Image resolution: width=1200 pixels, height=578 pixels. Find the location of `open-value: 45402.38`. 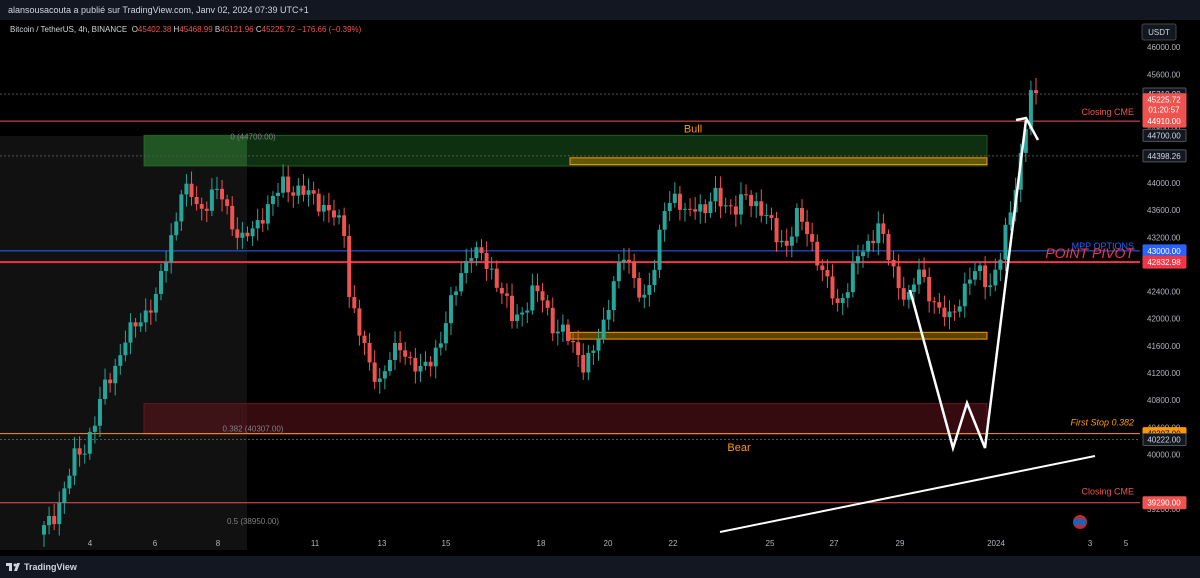

open-value: 45402.38 is located at coordinates (154, 29).